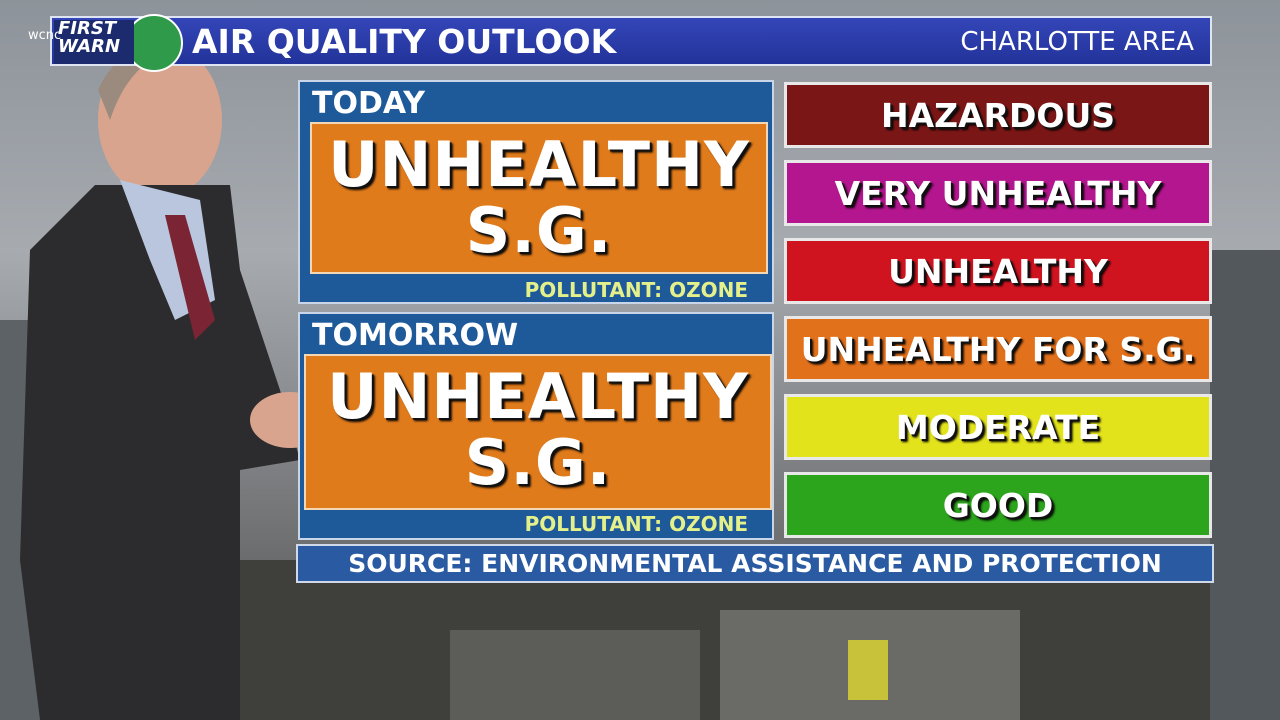  What do you see at coordinates (404, 41) in the screenshot?
I see `title: AIR QUALITY OUTLOOK` at bounding box center [404, 41].